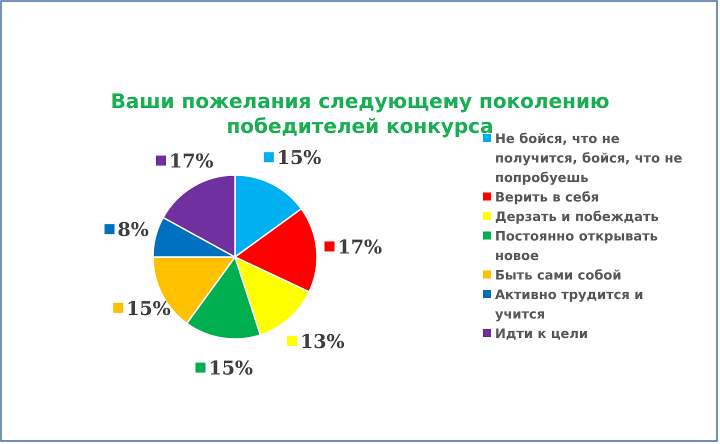  I want to click on data-label: 13%, so click(322, 342).